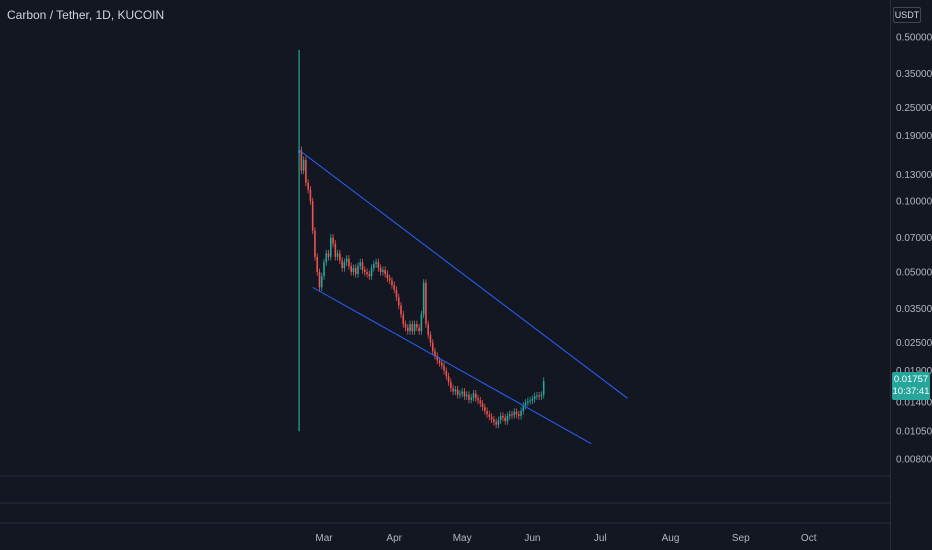 Image resolution: width=932 pixels, height=550 pixels. What do you see at coordinates (452, 365) in the screenshot?
I see `trendline` at bounding box center [452, 365].